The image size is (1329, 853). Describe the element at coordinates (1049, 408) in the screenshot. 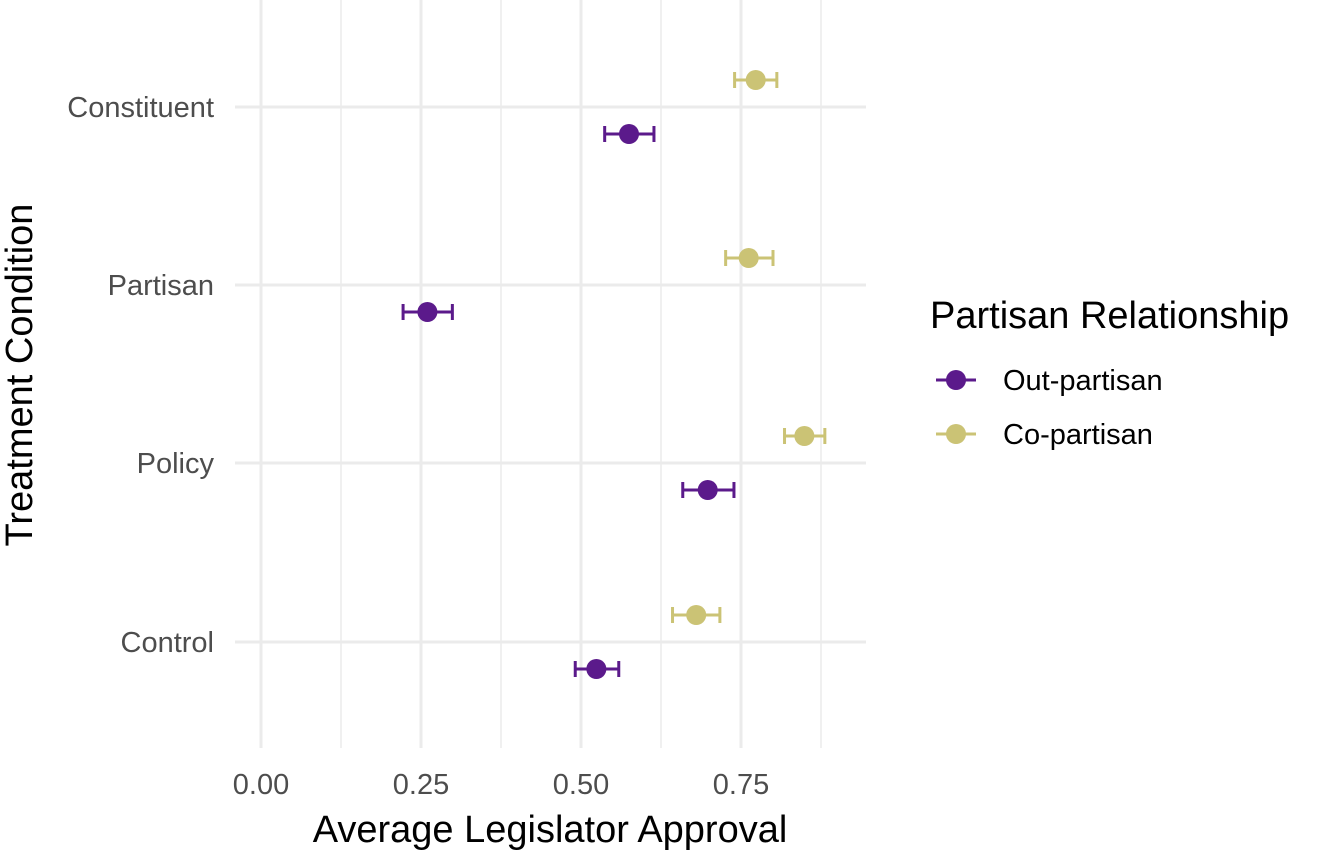

I see `legend-items: Out-partisan Co-partisan` at that location.